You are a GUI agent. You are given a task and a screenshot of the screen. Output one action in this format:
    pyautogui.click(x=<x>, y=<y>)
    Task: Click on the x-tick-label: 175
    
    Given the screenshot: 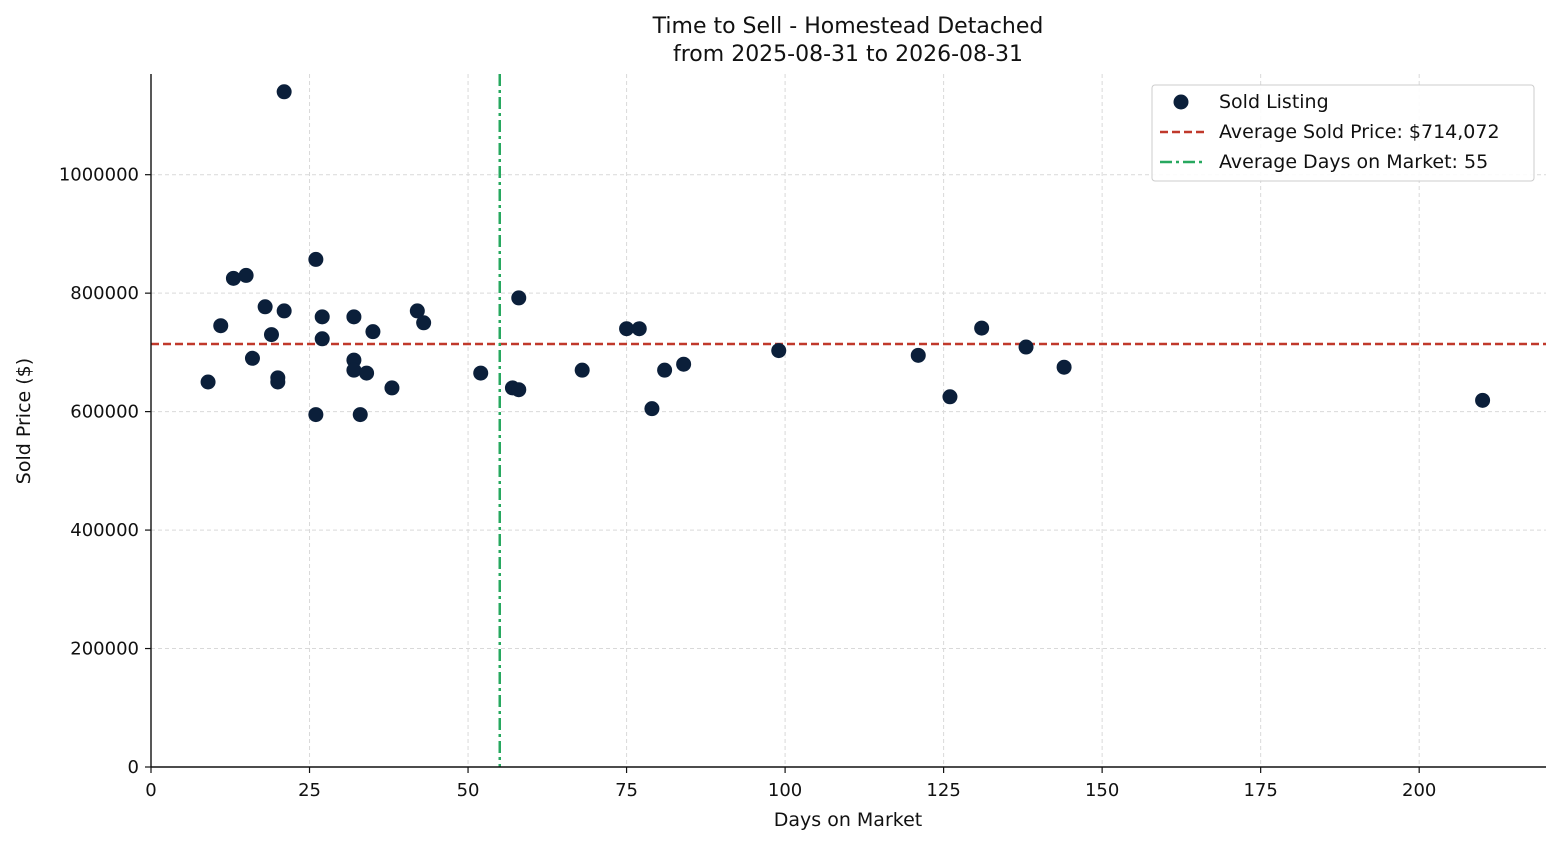 What is the action you would take?
    pyautogui.click(x=1260, y=790)
    